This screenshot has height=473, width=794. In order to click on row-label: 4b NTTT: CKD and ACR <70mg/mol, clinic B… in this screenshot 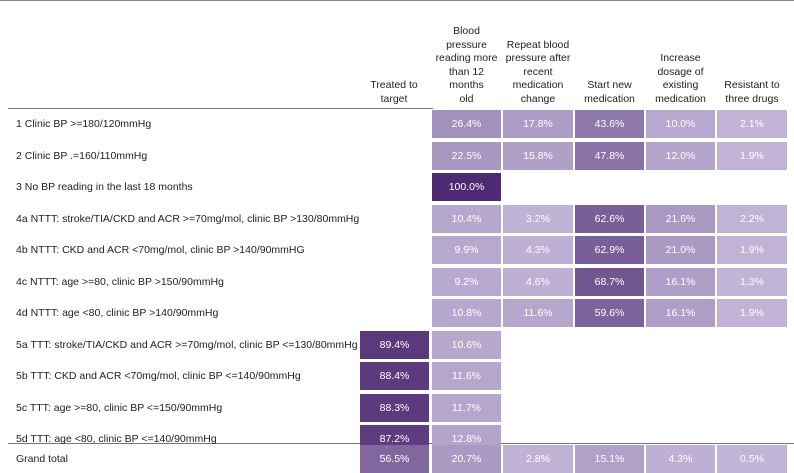, I will do `click(160, 250)`.